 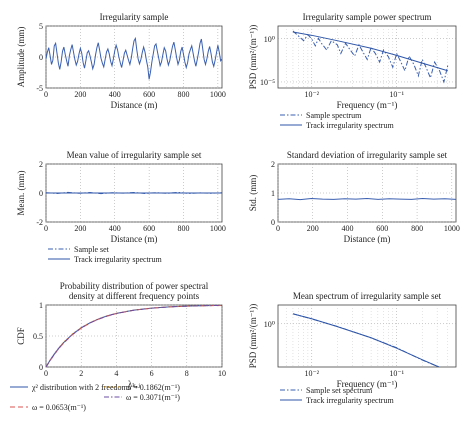 I want to click on legend-label: Sample set, so click(x=92, y=249).